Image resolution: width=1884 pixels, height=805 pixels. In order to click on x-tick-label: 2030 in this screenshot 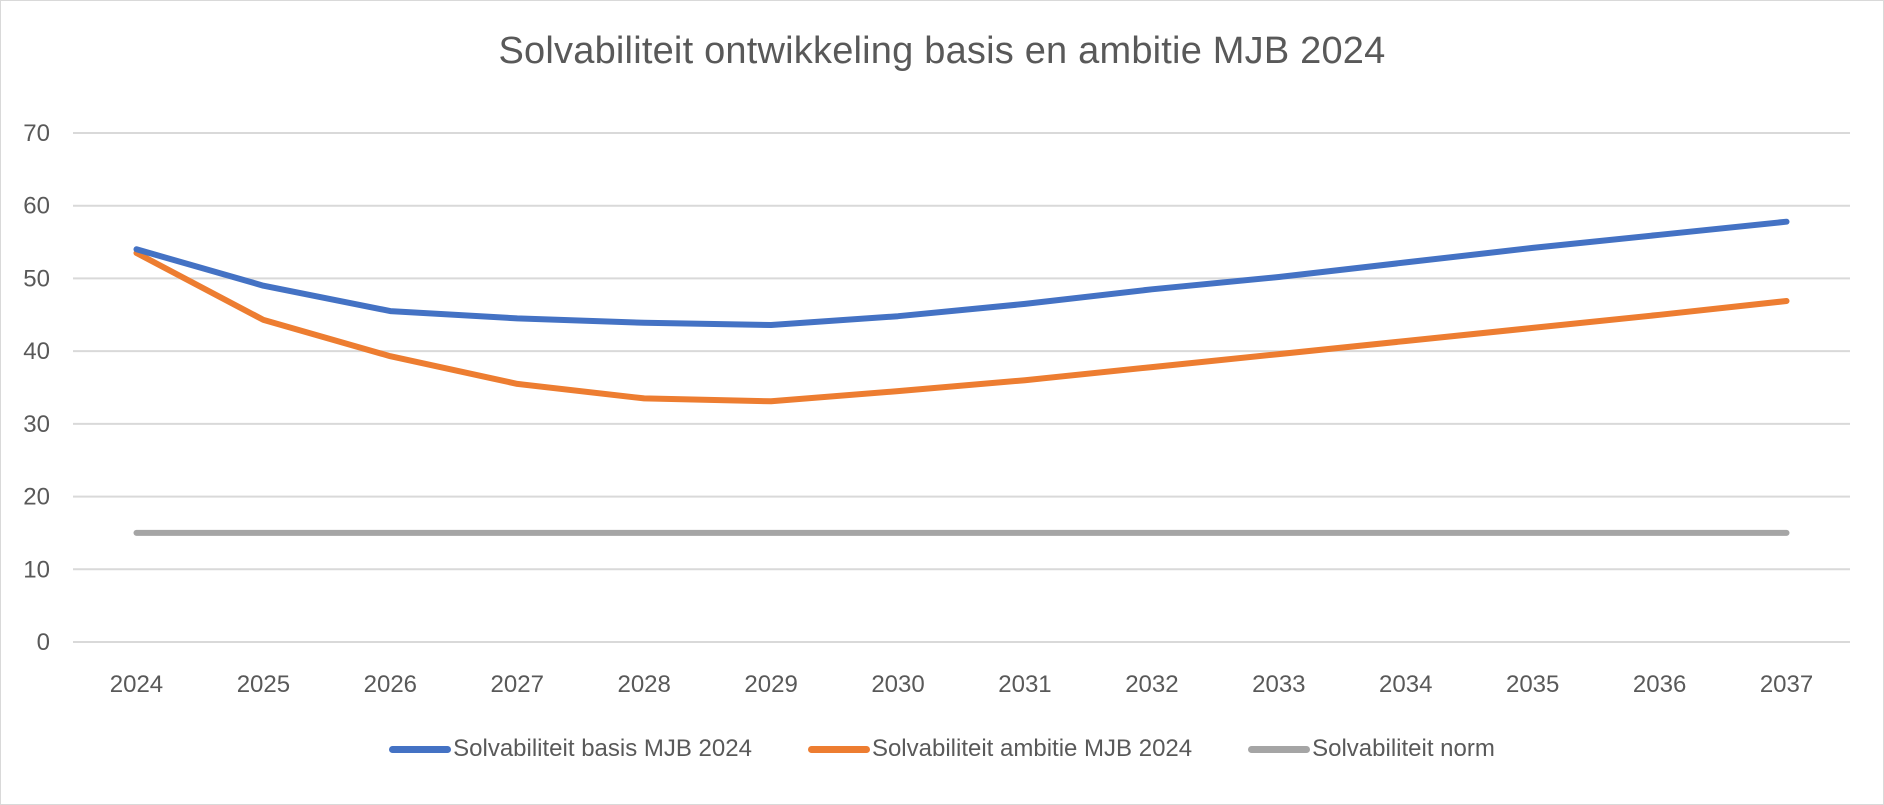, I will do `click(897, 684)`.